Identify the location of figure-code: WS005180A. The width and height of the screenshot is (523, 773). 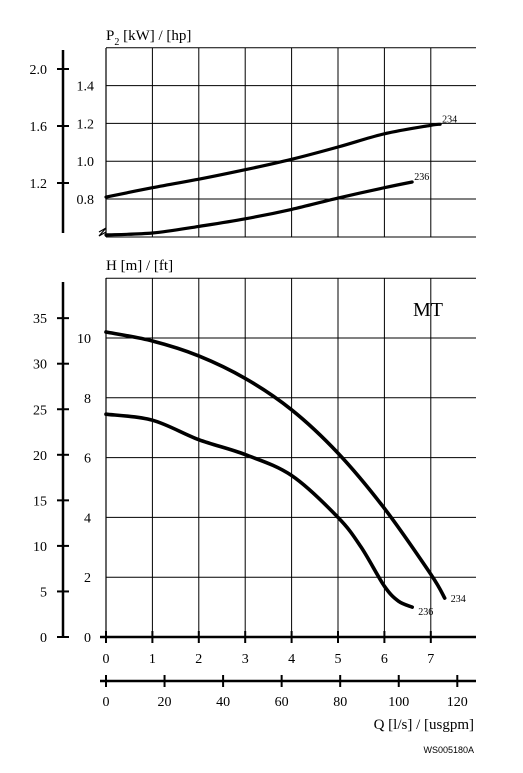
(448, 750).